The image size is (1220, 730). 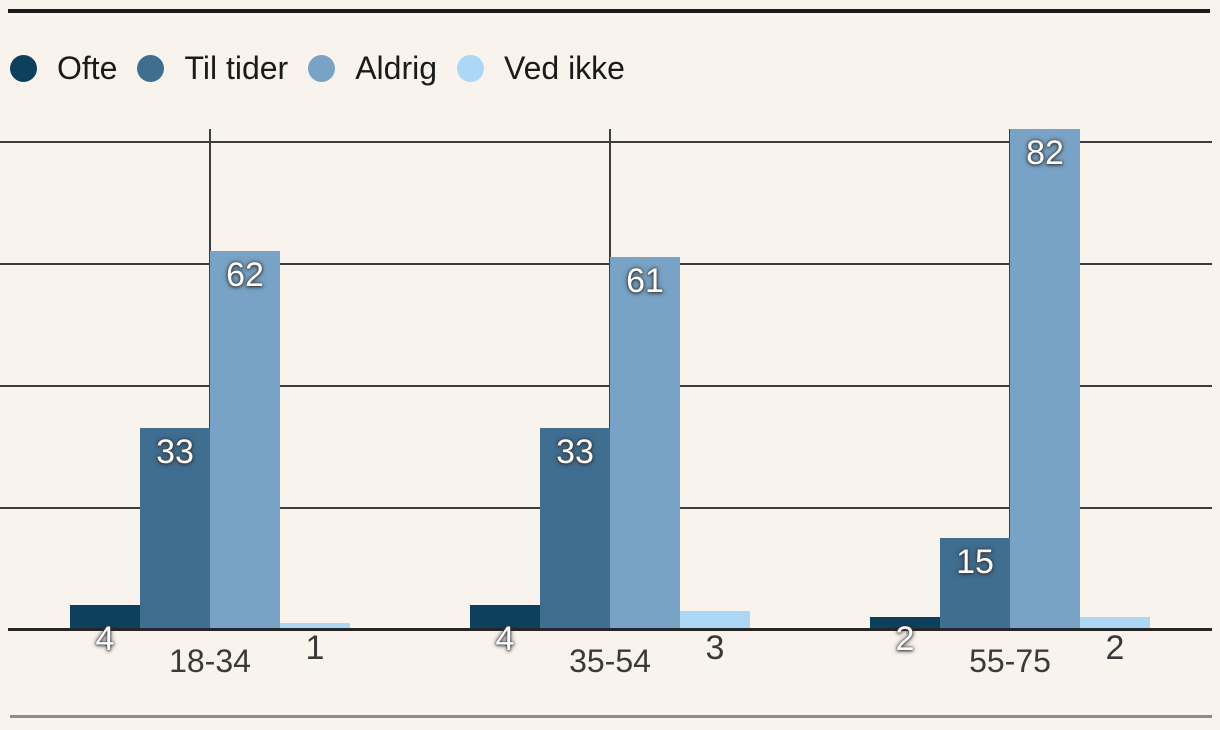 What do you see at coordinates (715, 648) in the screenshot?
I see `value-label: 3` at bounding box center [715, 648].